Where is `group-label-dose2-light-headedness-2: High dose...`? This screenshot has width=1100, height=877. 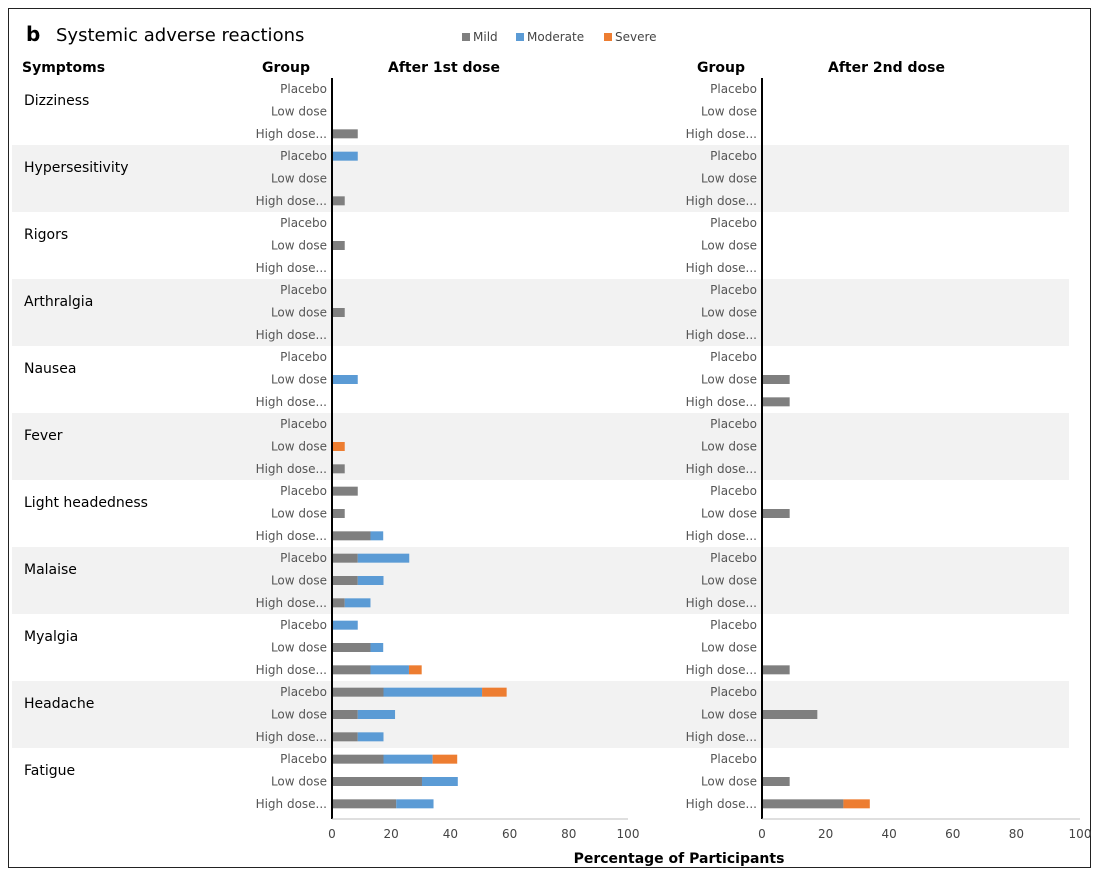
group-label-dose2-light-headedness-2: High dose... is located at coordinates (721, 536).